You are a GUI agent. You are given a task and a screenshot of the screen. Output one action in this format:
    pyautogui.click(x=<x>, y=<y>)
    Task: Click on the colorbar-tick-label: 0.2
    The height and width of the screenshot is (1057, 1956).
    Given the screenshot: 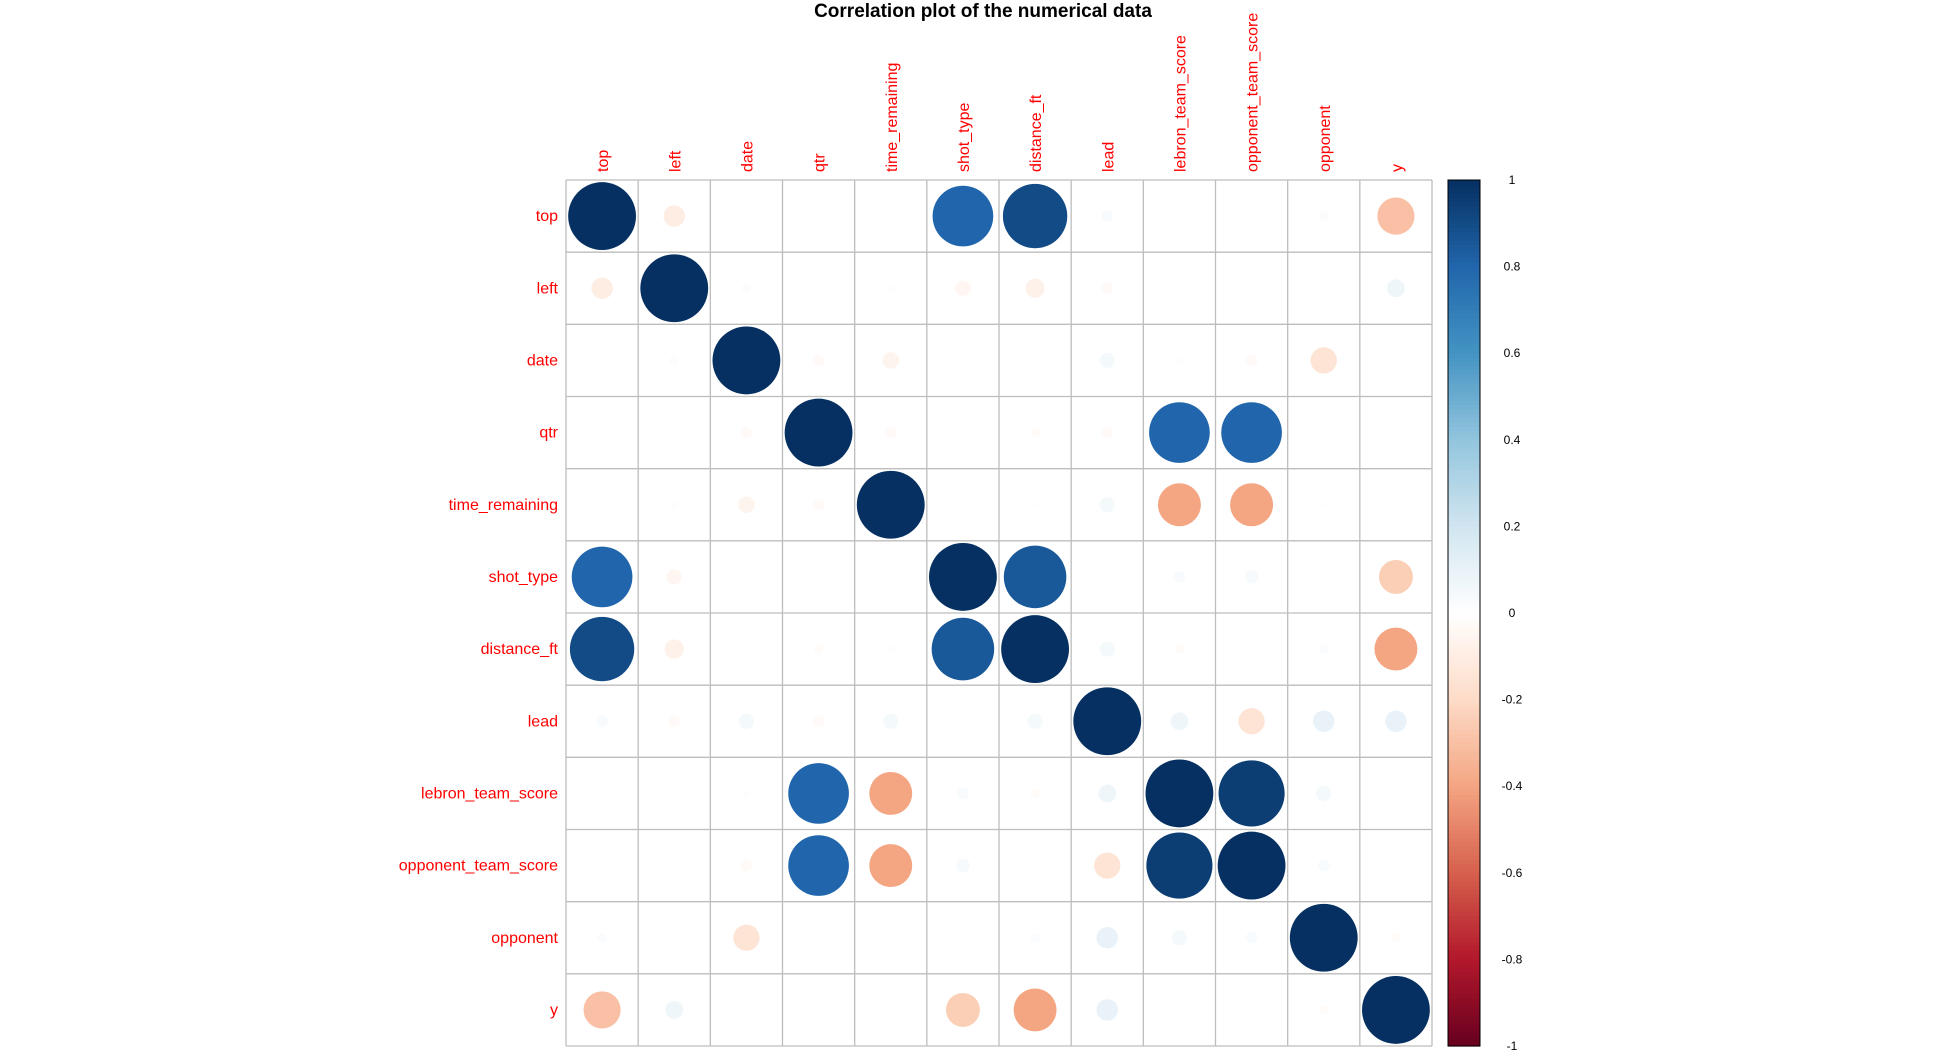 What is the action you would take?
    pyautogui.click(x=1512, y=526)
    